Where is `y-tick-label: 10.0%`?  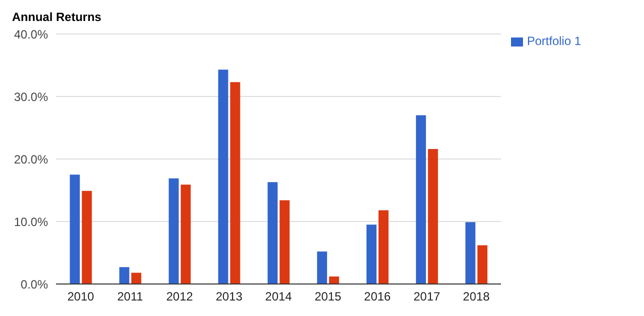 y-tick-label: 10.0% is located at coordinates (31, 221).